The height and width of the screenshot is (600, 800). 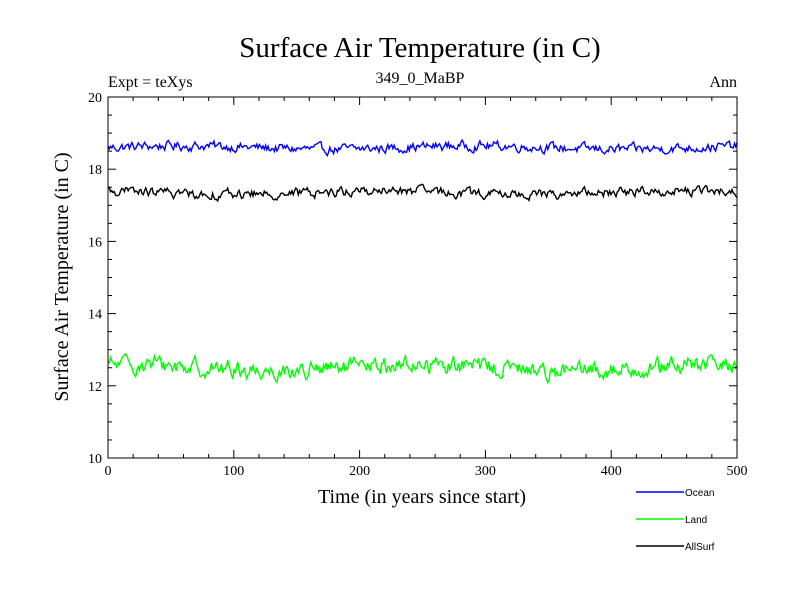 I want to click on x-axis-label: Time (in years since start), so click(x=422, y=497).